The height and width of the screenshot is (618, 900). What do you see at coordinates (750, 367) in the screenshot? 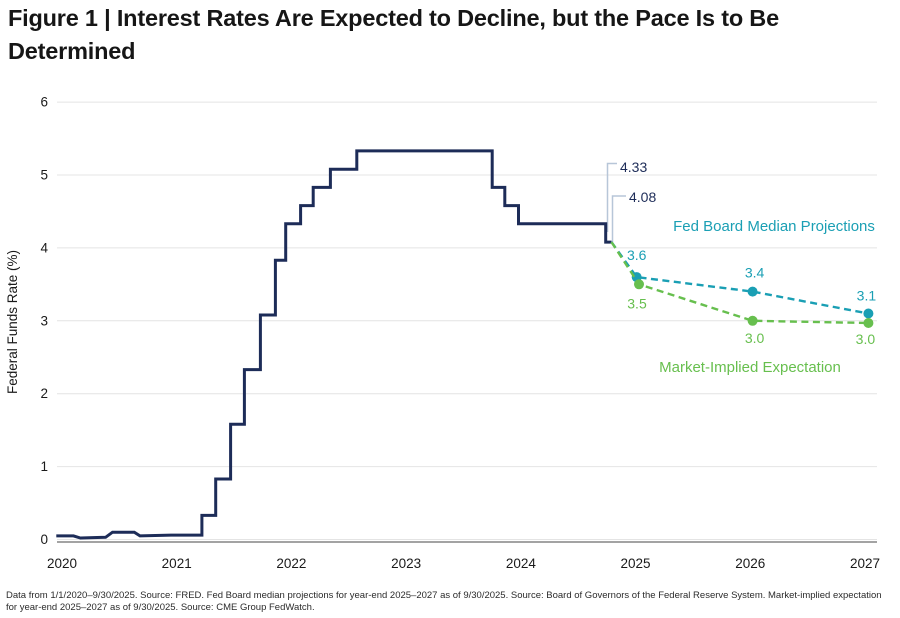
I see `market_implied-series-label: Market-Implied Expectation` at bounding box center [750, 367].